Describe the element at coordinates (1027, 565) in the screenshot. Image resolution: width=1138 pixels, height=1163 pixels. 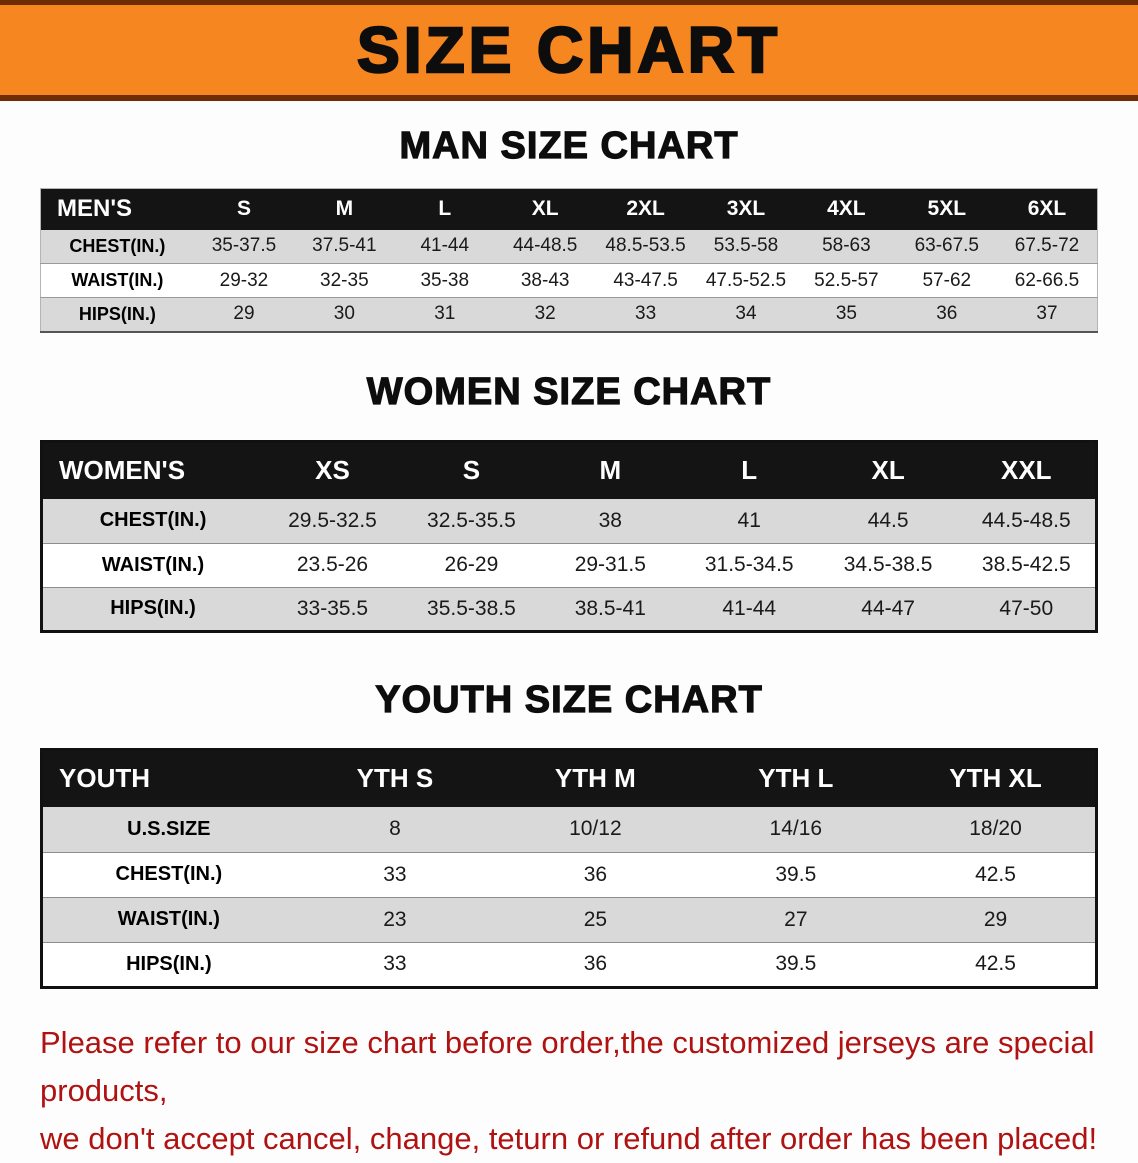
I see `size-value-cell: 38.5-42.5` at that location.